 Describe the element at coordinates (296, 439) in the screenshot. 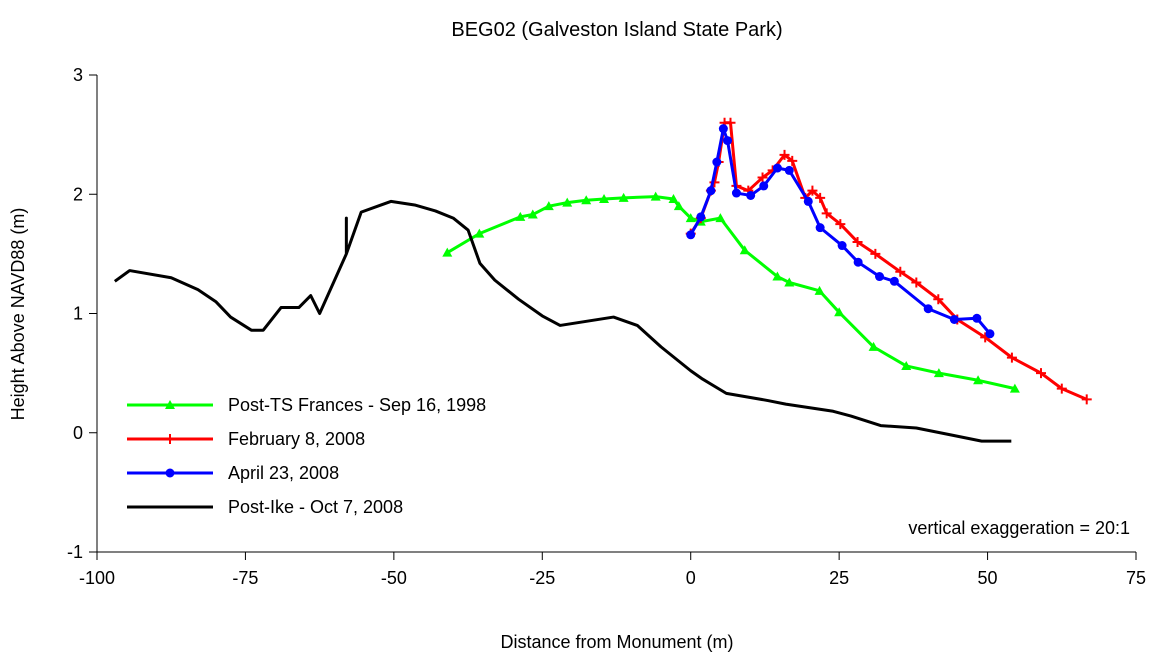

I see `legend-label: February 8, 2008` at that location.